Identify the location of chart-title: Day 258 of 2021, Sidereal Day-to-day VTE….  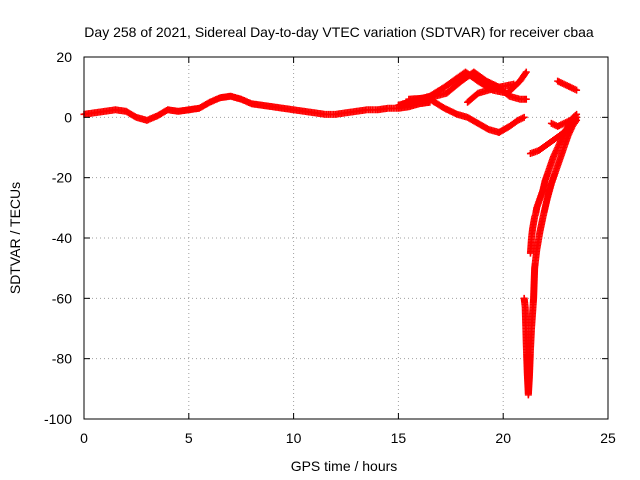
(339, 32).